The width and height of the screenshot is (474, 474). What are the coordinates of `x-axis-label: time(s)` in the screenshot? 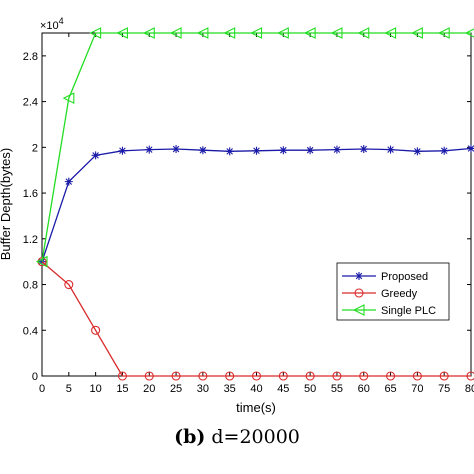 It's located at (256, 407).